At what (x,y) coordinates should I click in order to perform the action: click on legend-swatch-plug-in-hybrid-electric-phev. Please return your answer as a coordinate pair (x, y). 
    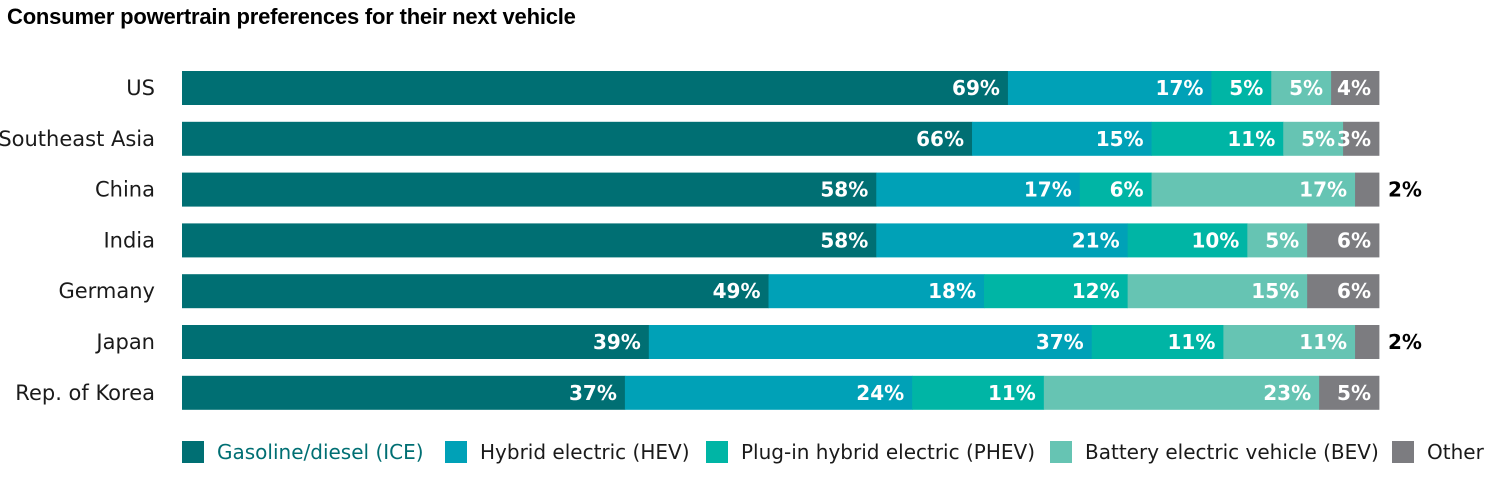
    Looking at the image, I should click on (717, 452).